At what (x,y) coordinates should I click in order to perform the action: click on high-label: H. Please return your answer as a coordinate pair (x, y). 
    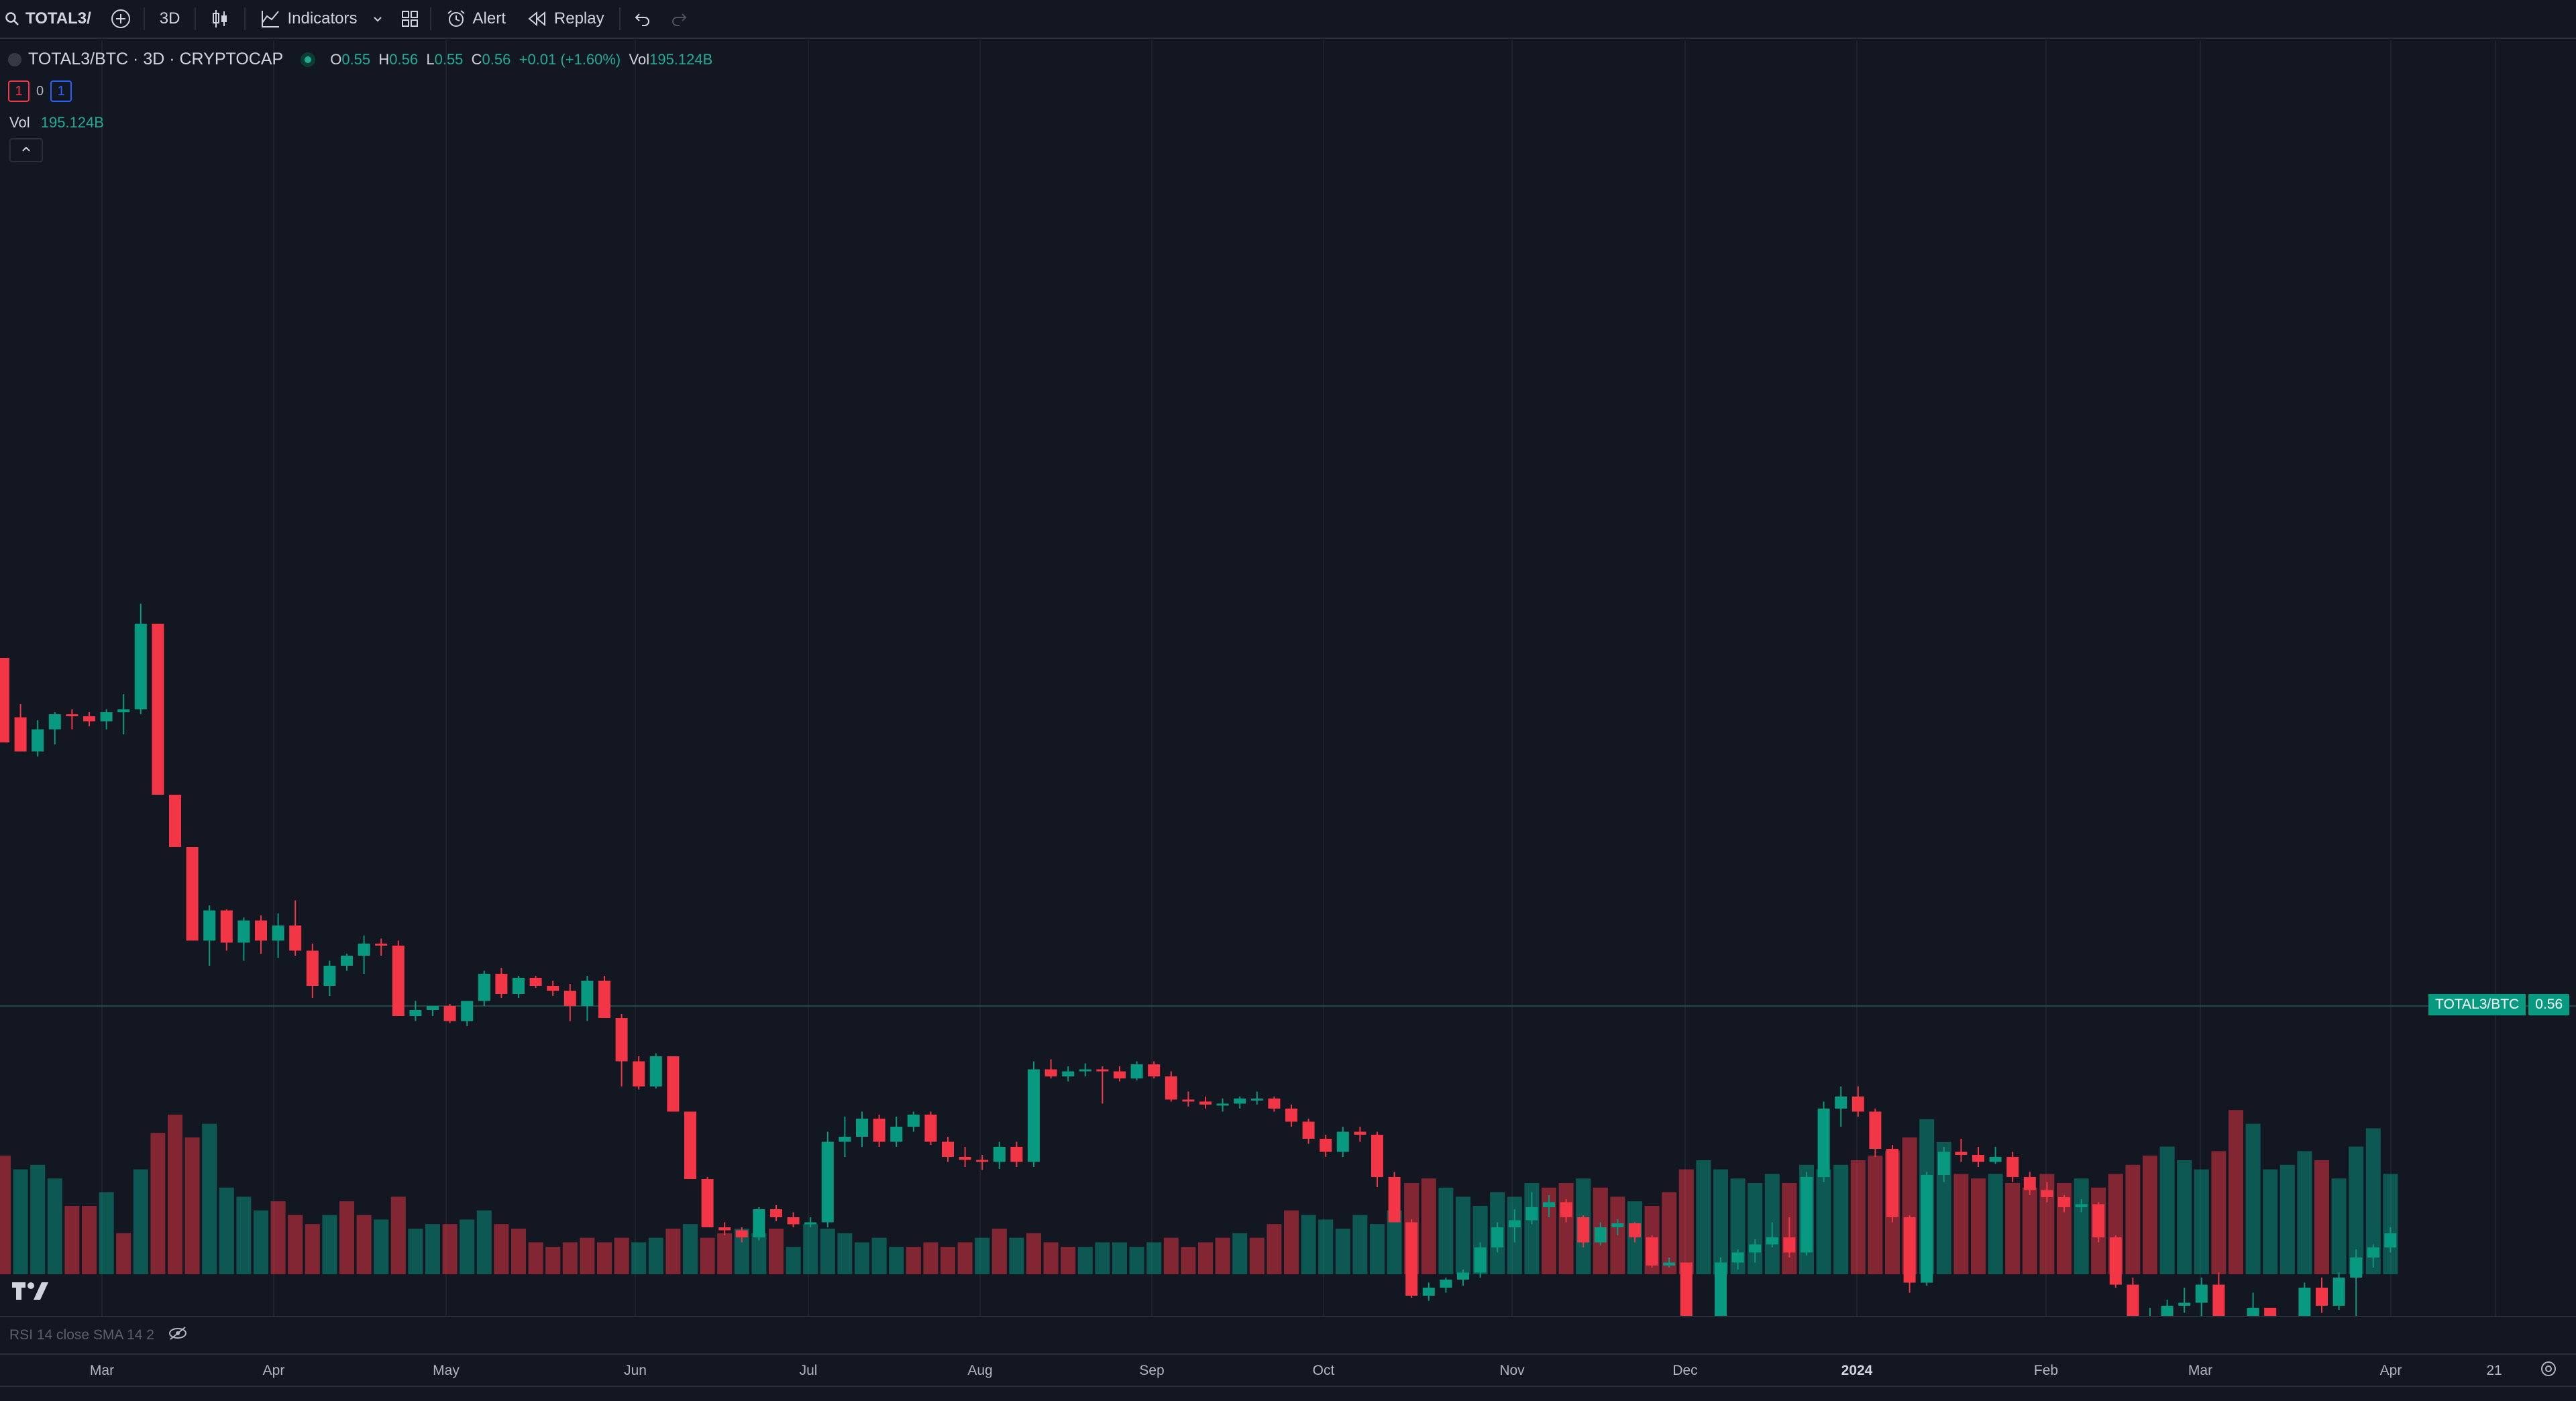
    Looking at the image, I should click on (384, 59).